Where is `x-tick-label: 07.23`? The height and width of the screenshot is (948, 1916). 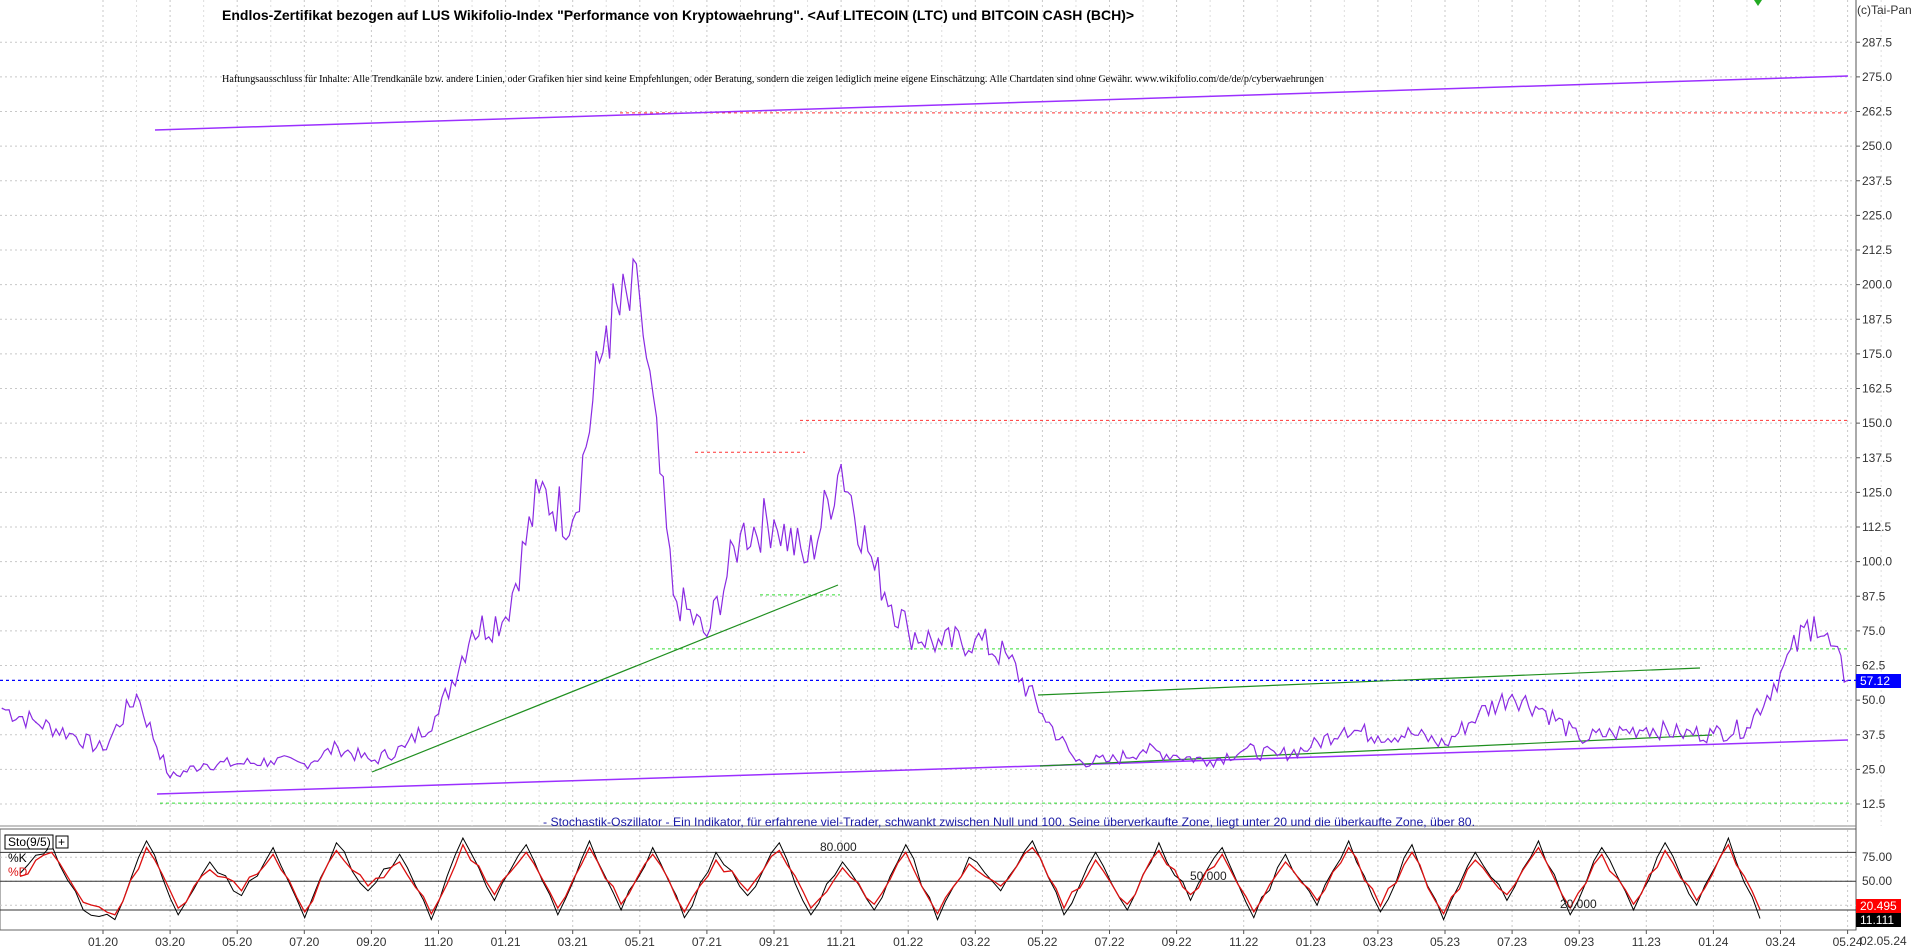 x-tick-label: 07.23 is located at coordinates (1512, 941).